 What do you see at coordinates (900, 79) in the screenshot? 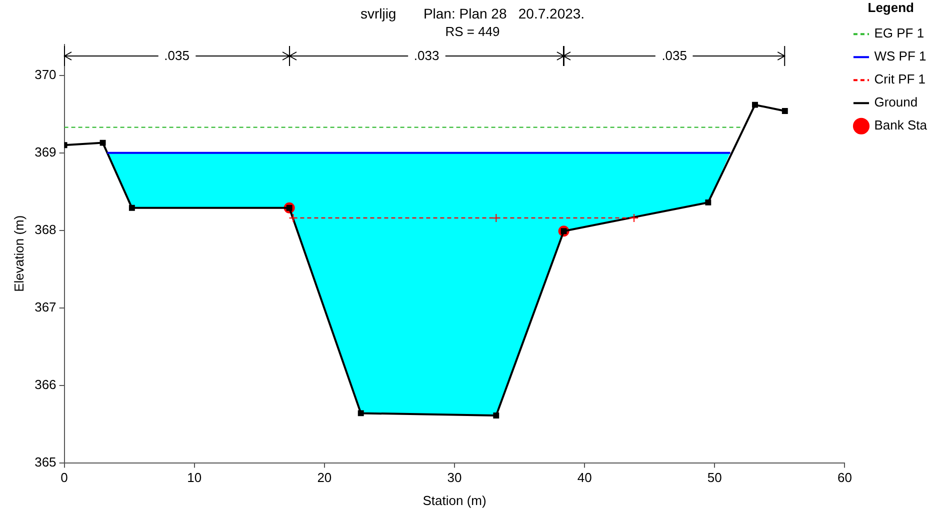
I see `legend-label: Crit PF 1` at bounding box center [900, 79].